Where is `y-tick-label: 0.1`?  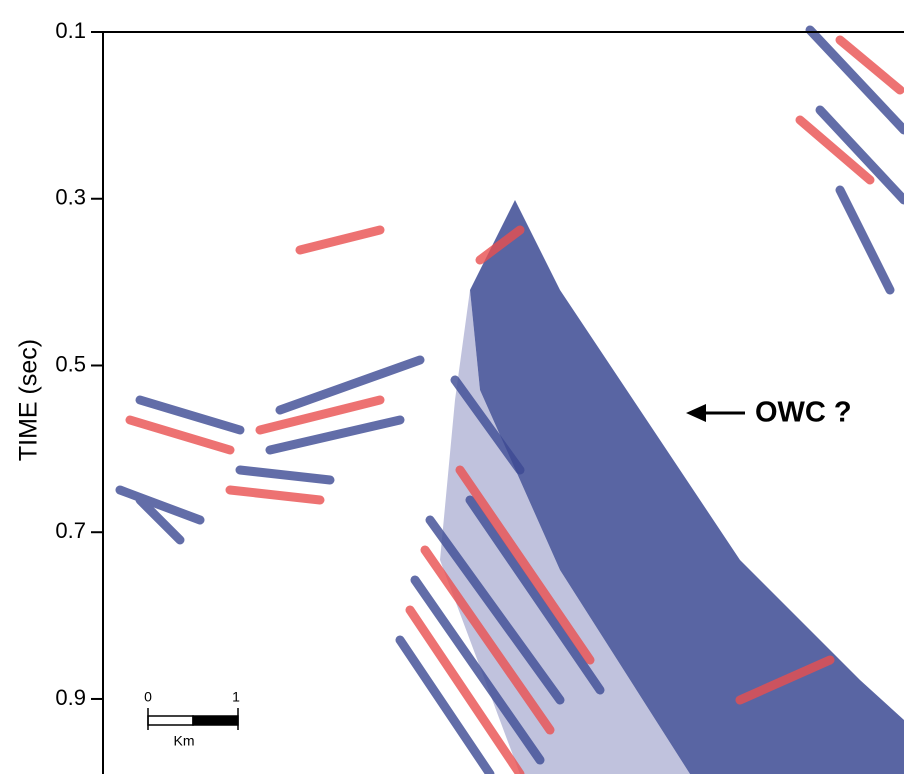
y-tick-label: 0.1 is located at coordinates (70, 30).